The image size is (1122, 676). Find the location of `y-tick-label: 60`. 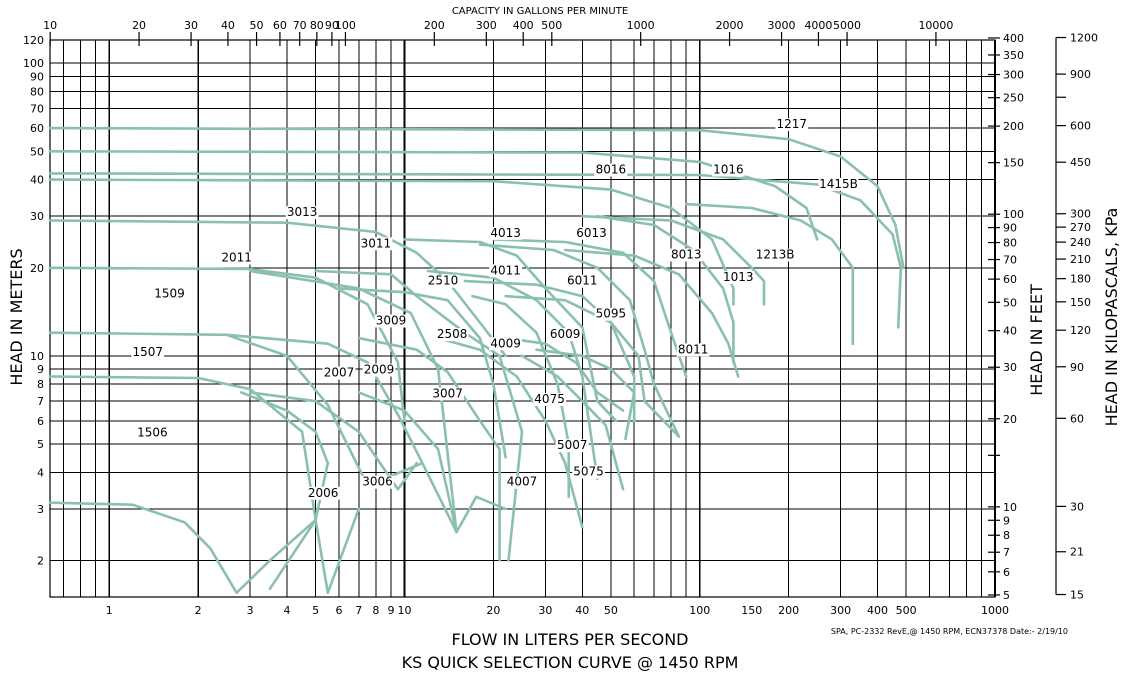

y-tick-label: 60 is located at coordinates (37, 128).